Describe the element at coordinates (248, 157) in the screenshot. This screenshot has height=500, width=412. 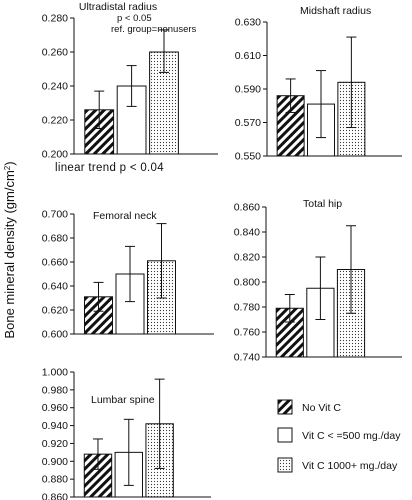
I see `y-tick-label: 0.550` at that location.